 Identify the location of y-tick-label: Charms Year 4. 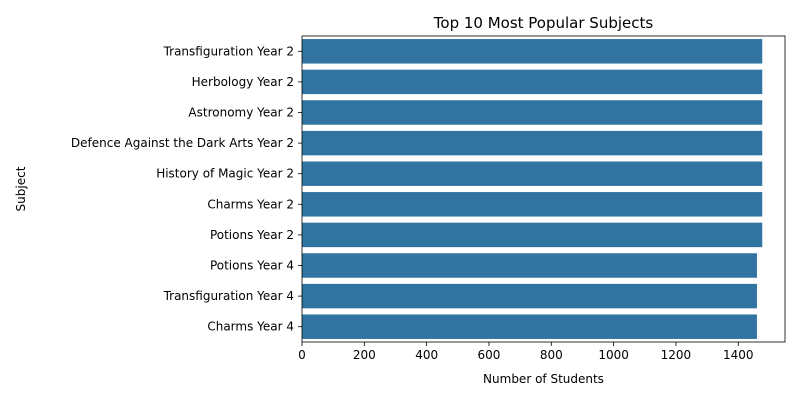
(250, 327).